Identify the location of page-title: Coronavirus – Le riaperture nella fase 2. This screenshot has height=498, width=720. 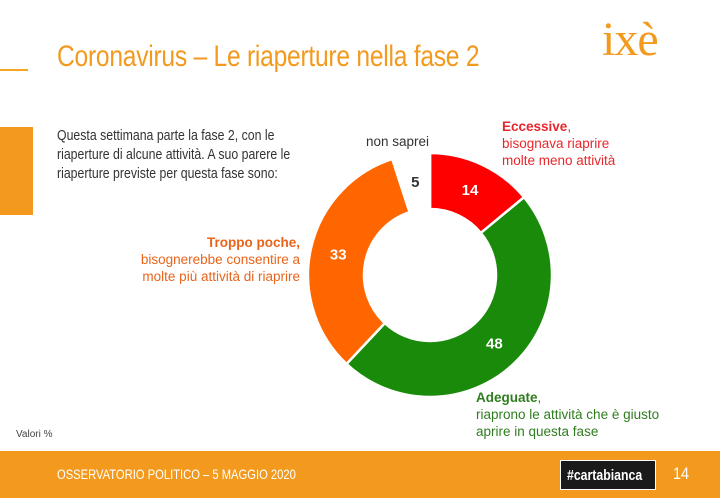
(268, 56).